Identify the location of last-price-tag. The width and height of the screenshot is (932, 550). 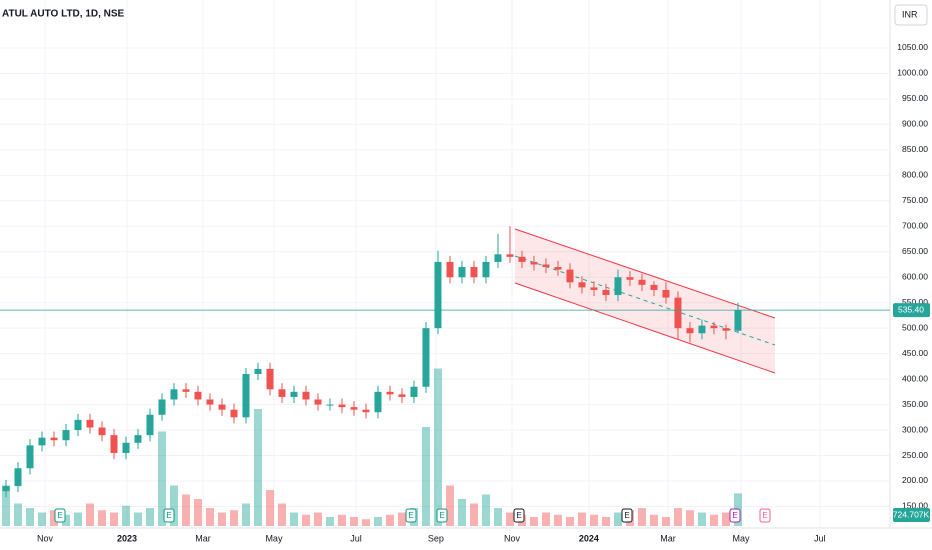
(911, 310).